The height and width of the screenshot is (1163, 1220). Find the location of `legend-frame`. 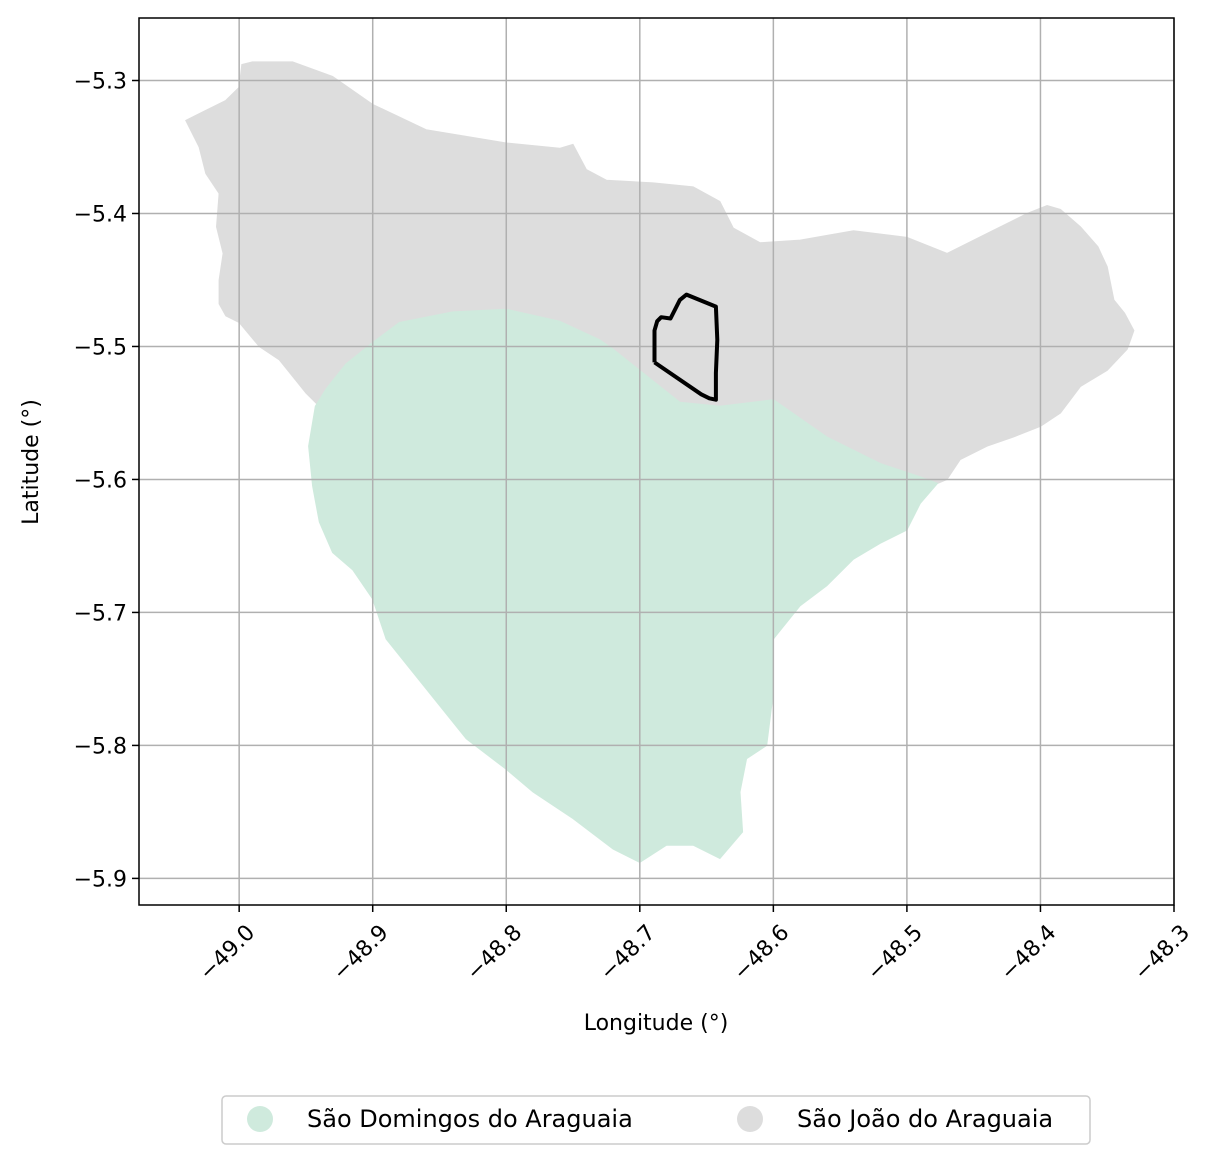

legend-frame is located at coordinates (656, 1120).